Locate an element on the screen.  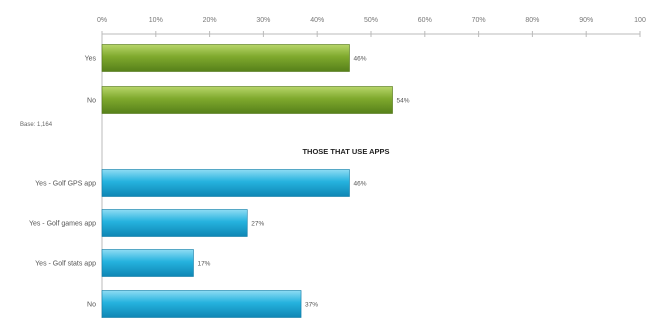
group-overall: Yes 46% No 54% is located at coordinates (247, 79).